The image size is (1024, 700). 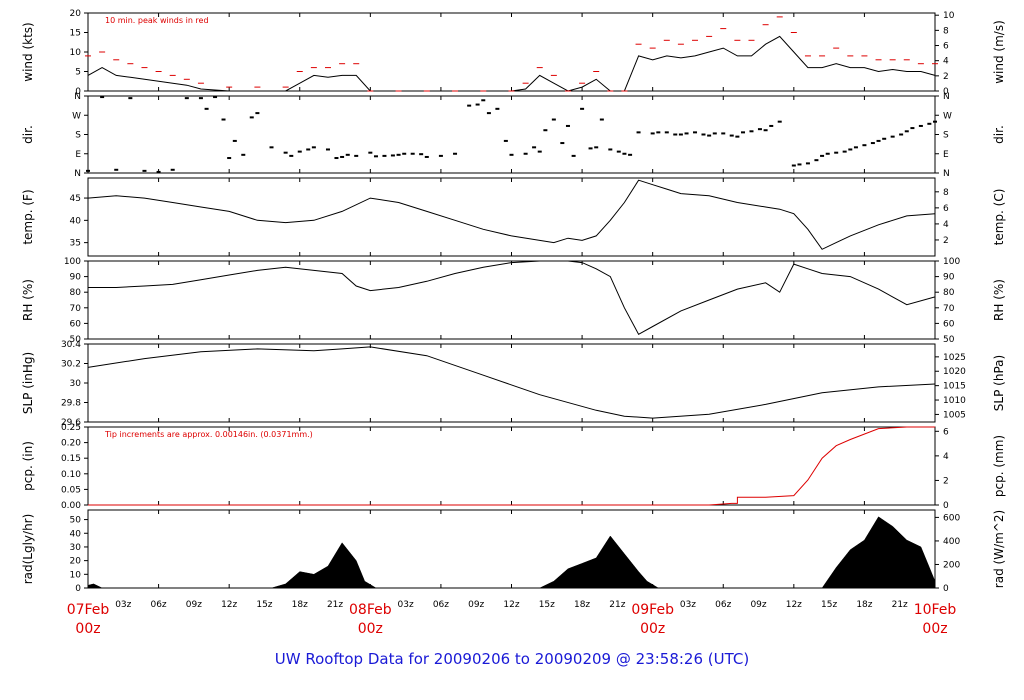 What do you see at coordinates (76, 116) in the screenshot?
I see `left-tick-label-dir: W` at bounding box center [76, 116].